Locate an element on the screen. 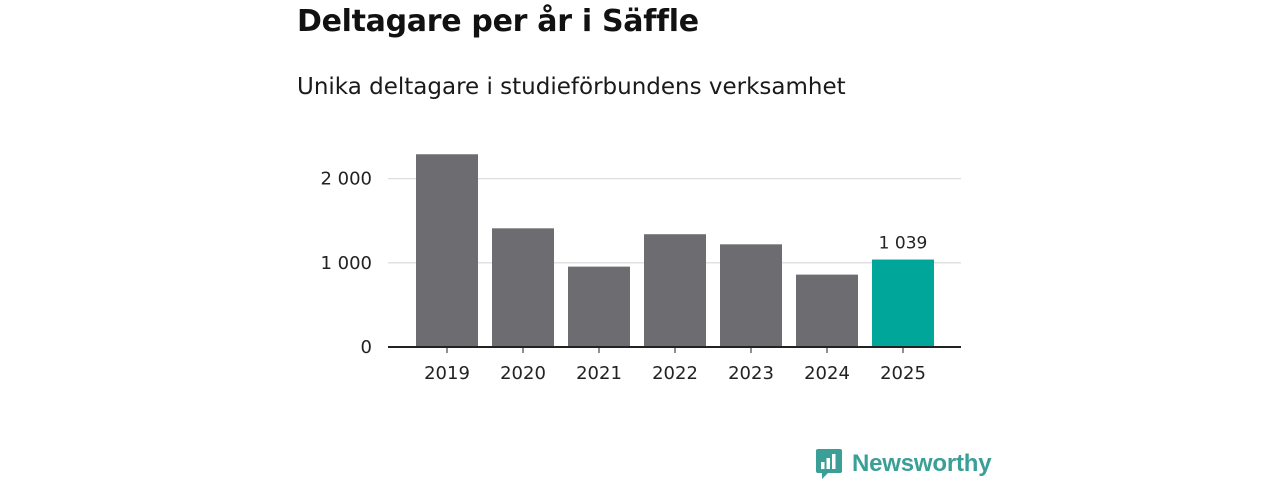 Image resolution: width=1280 pixels, height=482 pixels. newsworthy-logo-icon is located at coordinates (829, 464).